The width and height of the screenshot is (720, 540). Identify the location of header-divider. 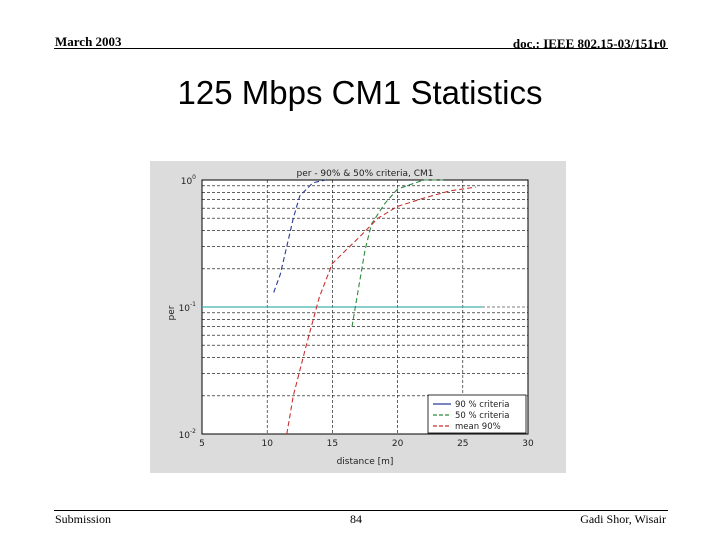
(361, 48).